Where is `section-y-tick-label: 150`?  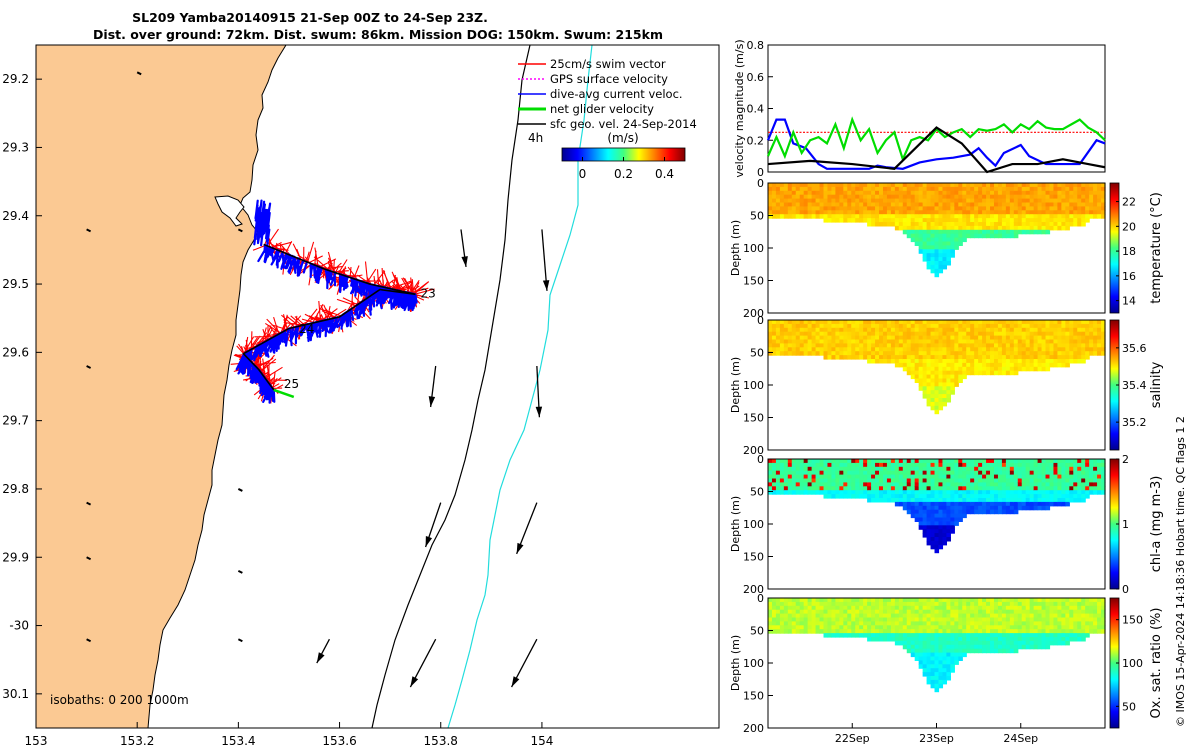 section-y-tick-label: 150 is located at coordinates (753, 418).